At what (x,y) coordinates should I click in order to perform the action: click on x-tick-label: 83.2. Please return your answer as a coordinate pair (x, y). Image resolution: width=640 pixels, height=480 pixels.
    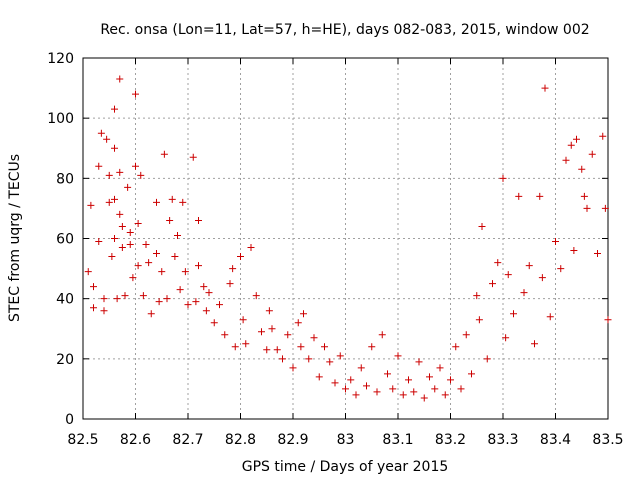
    Looking at the image, I should click on (450, 440).